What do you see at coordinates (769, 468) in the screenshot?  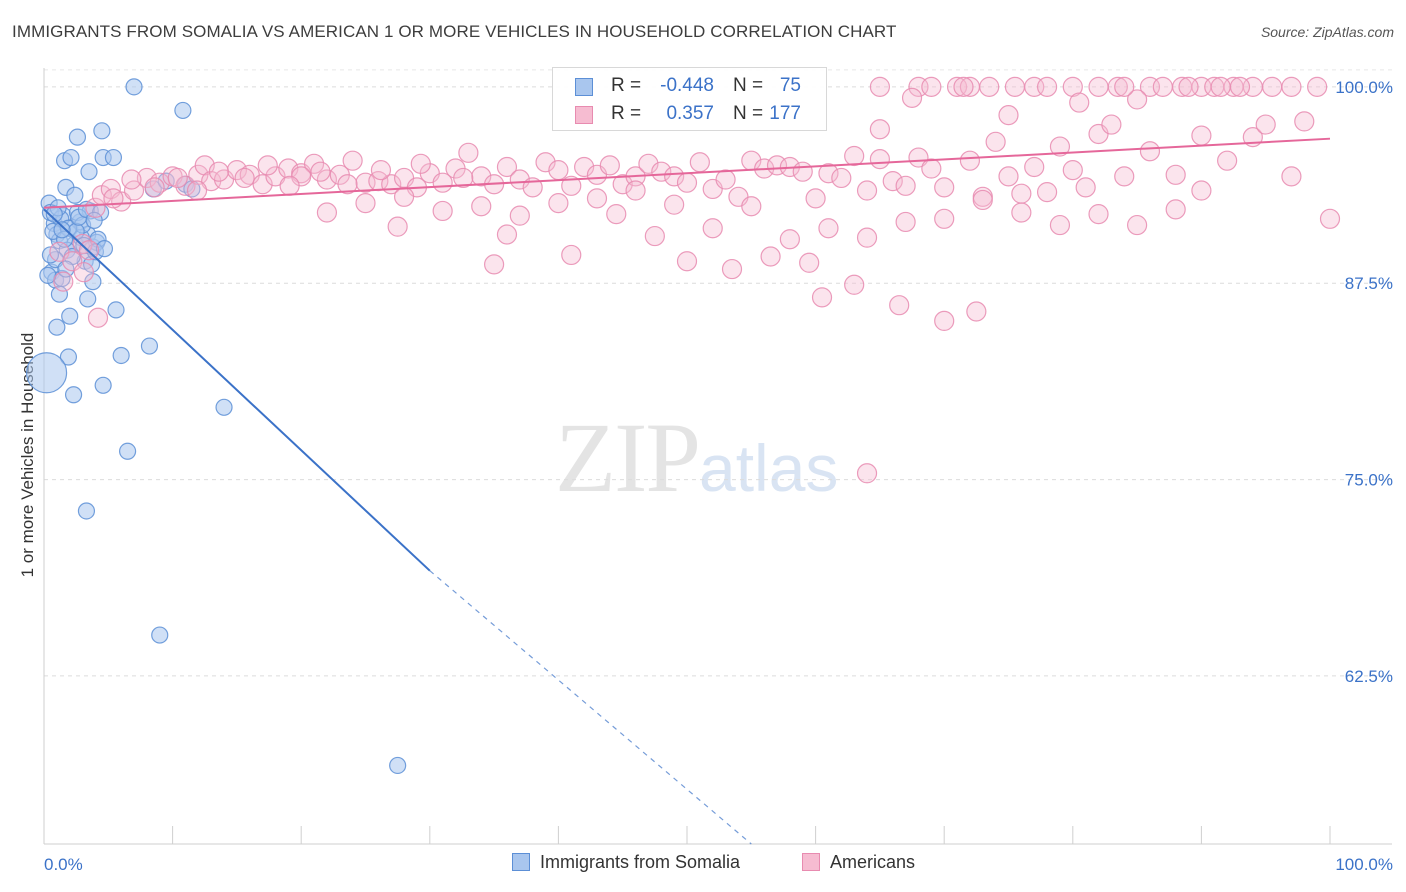 I see `watermark-atlas: atlas` at bounding box center [769, 468].